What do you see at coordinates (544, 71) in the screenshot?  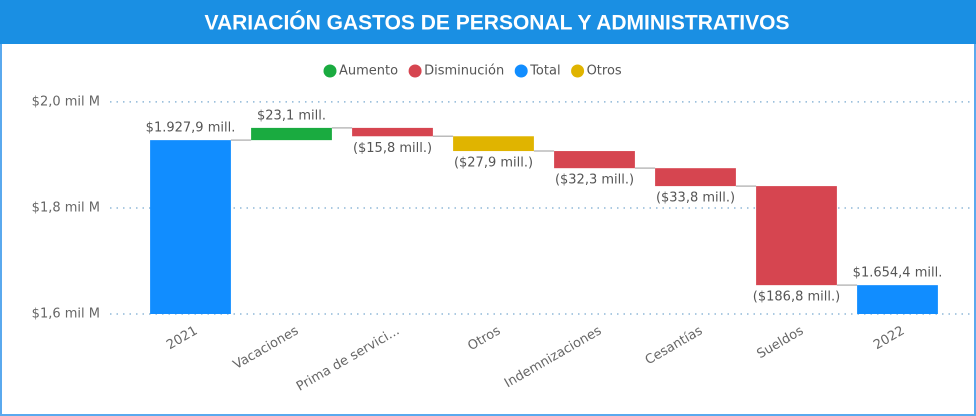 I see `legend-label: Total` at bounding box center [544, 71].